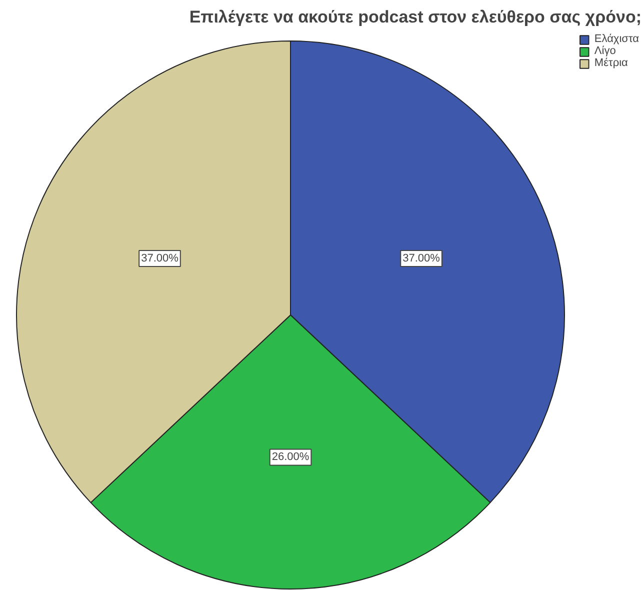 The height and width of the screenshot is (590, 641). I want to click on legend-label: Μέτρια, so click(611, 63).